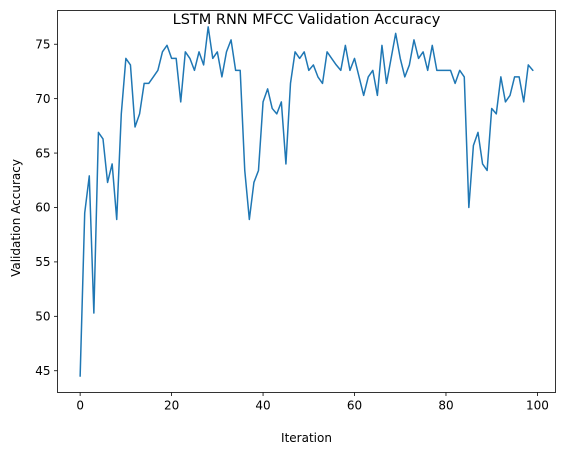 The height and width of the screenshot is (455, 562). I want to click on y-tick-label: 65, so click(42, 153).